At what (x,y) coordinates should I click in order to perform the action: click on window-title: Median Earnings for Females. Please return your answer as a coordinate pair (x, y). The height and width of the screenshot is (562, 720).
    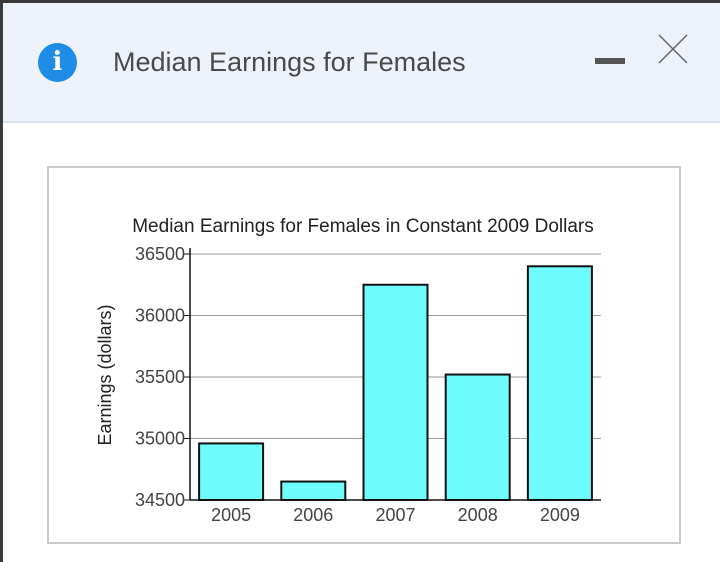
    Looking at the image, I should click on (289, 62).